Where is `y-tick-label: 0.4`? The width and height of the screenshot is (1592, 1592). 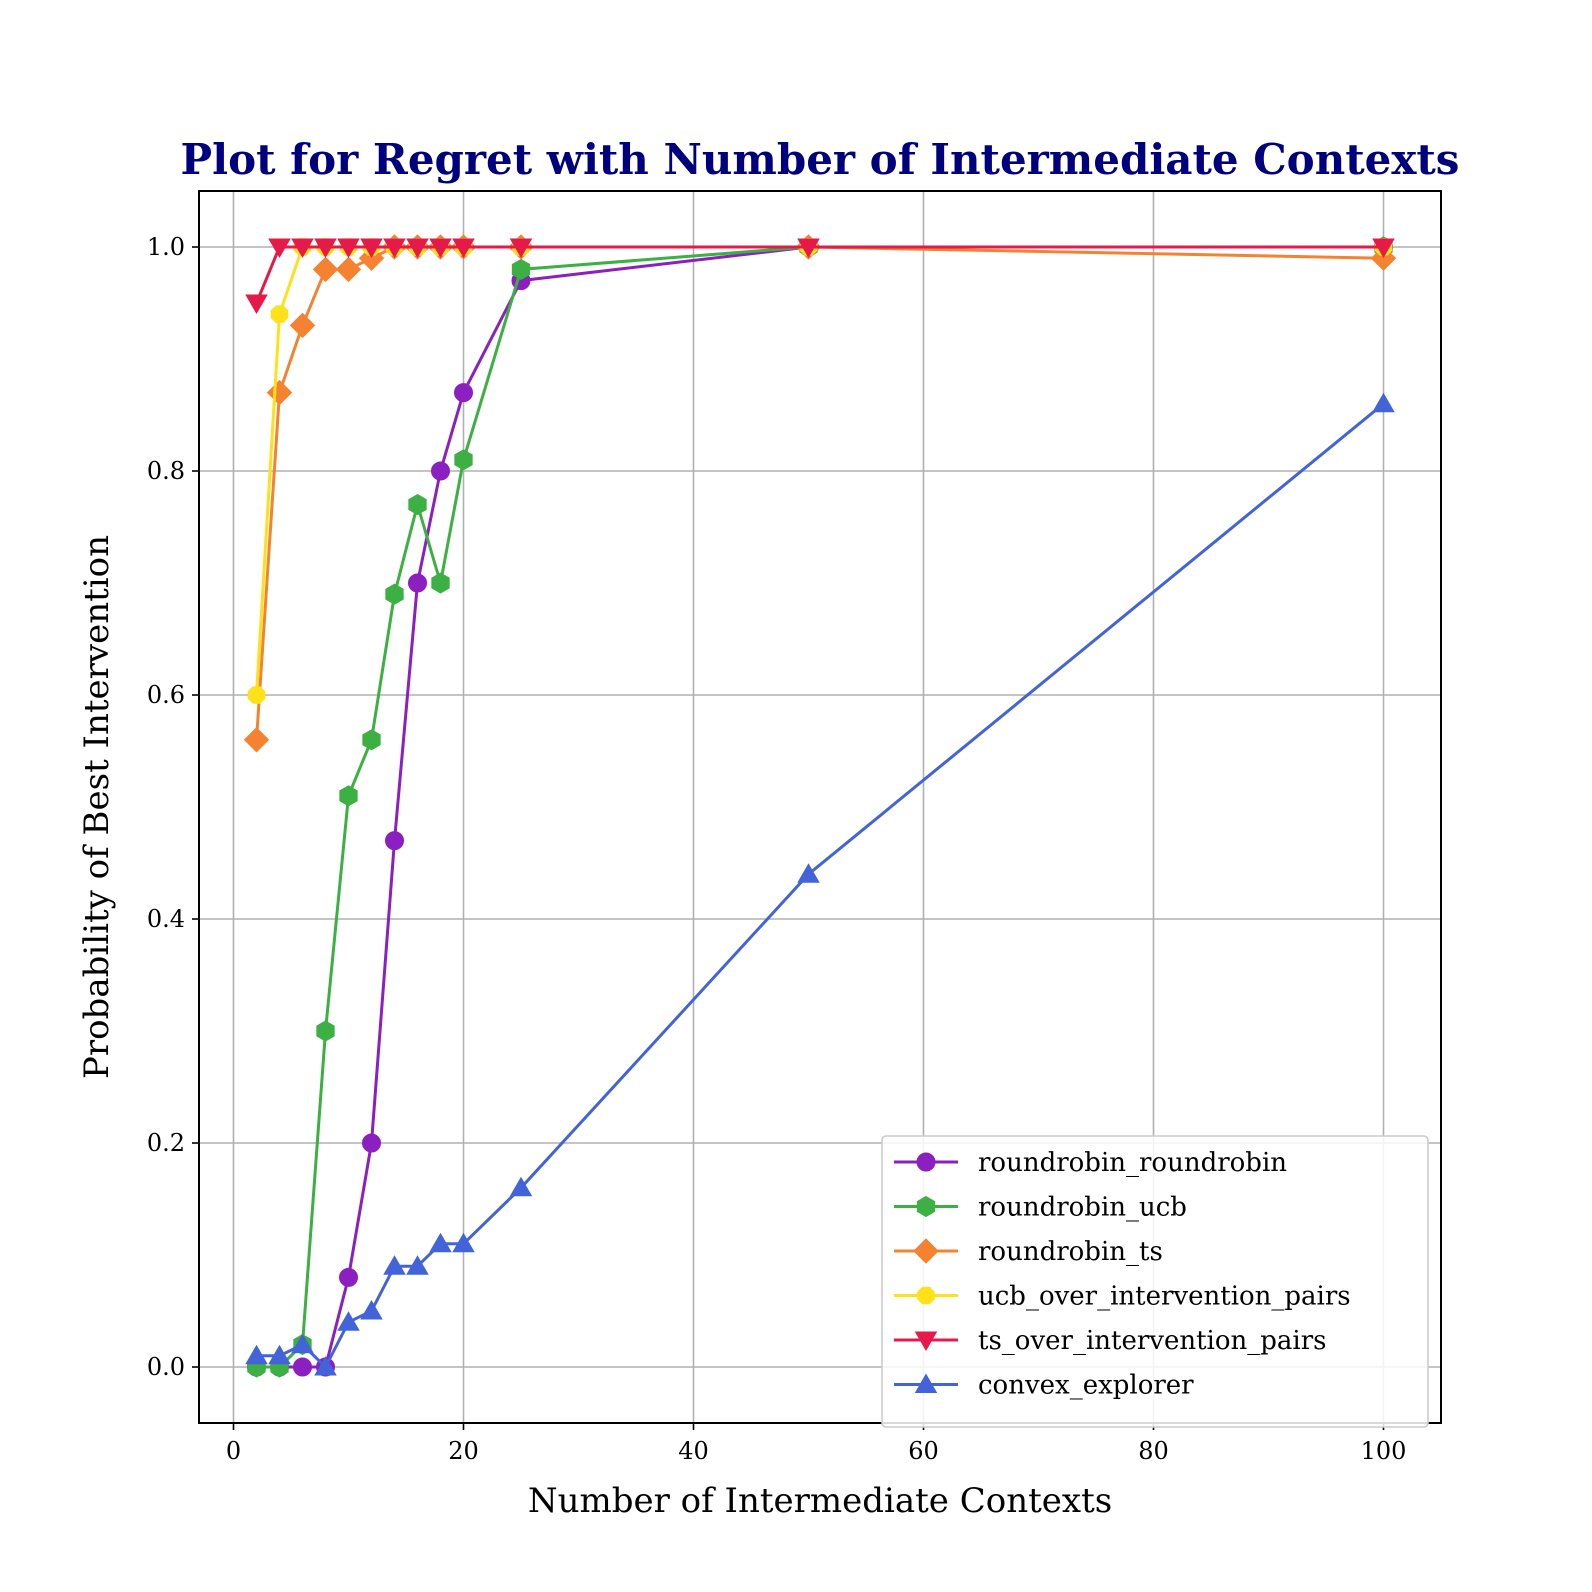
y-tick-label: 0.4 is located at coordinates (166, 919).